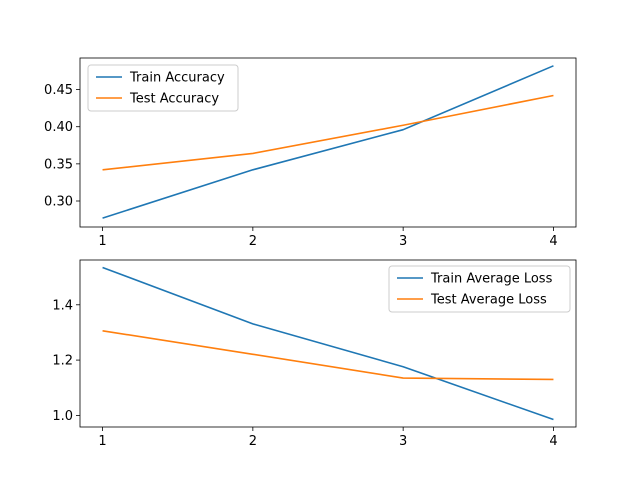 This screenshot has width=640, height=480. I want to click on legend: Train Average Loss Test Average Loss, so click(479, 289).